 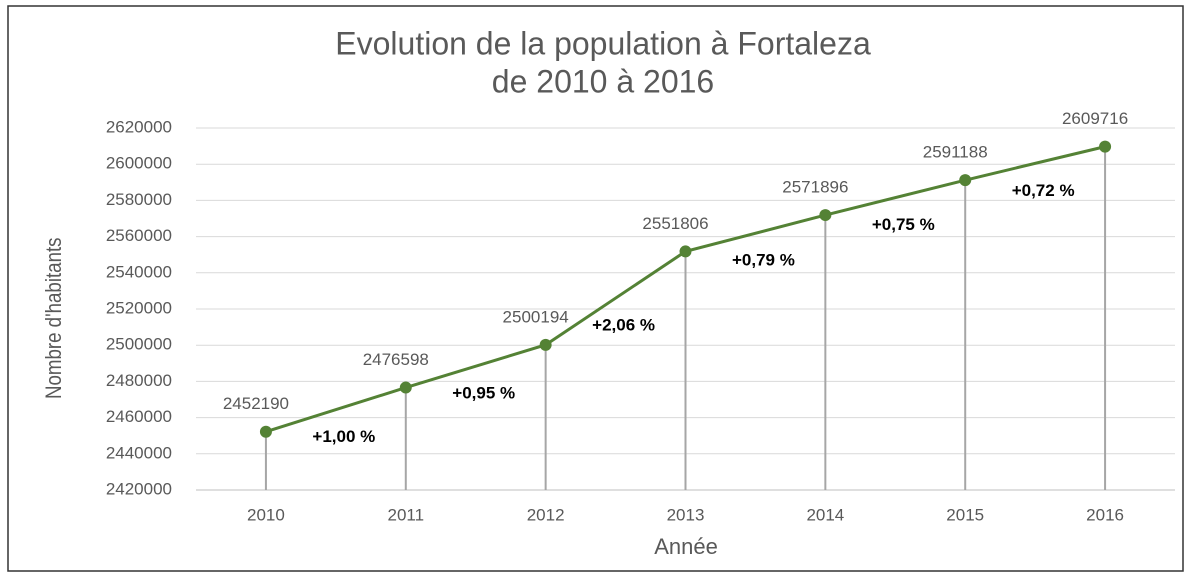 I want to click on data-label: 2452190, so click(x=256, y=403).